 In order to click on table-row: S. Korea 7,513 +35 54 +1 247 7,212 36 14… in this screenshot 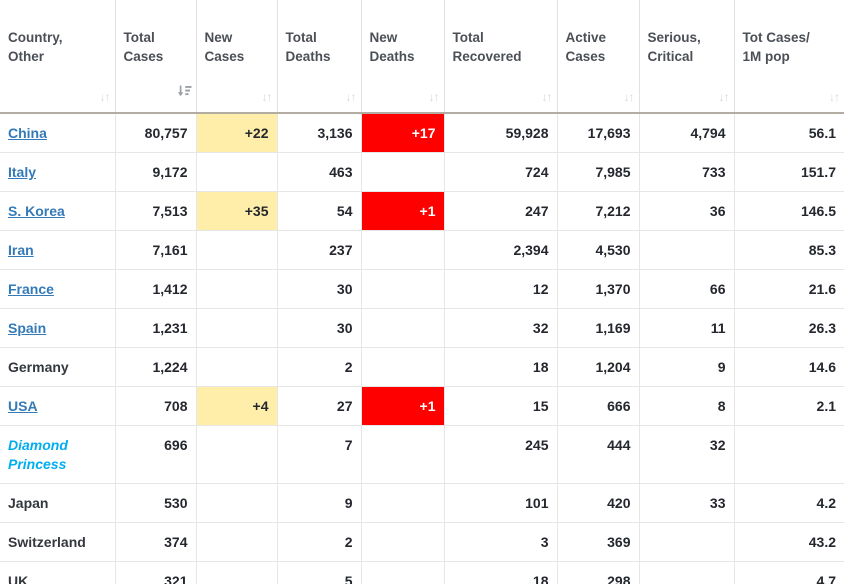, I will do `click(422, 211)`.